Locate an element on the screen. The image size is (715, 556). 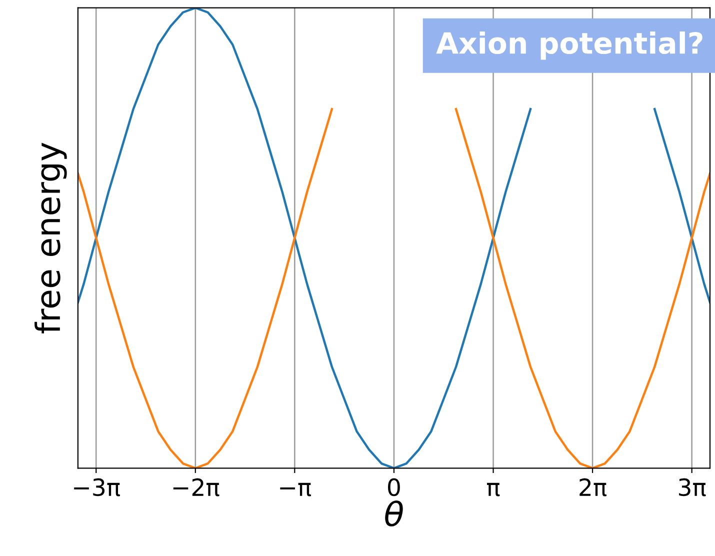
x-tick-label: −2π is located at coordinates (196, 487).